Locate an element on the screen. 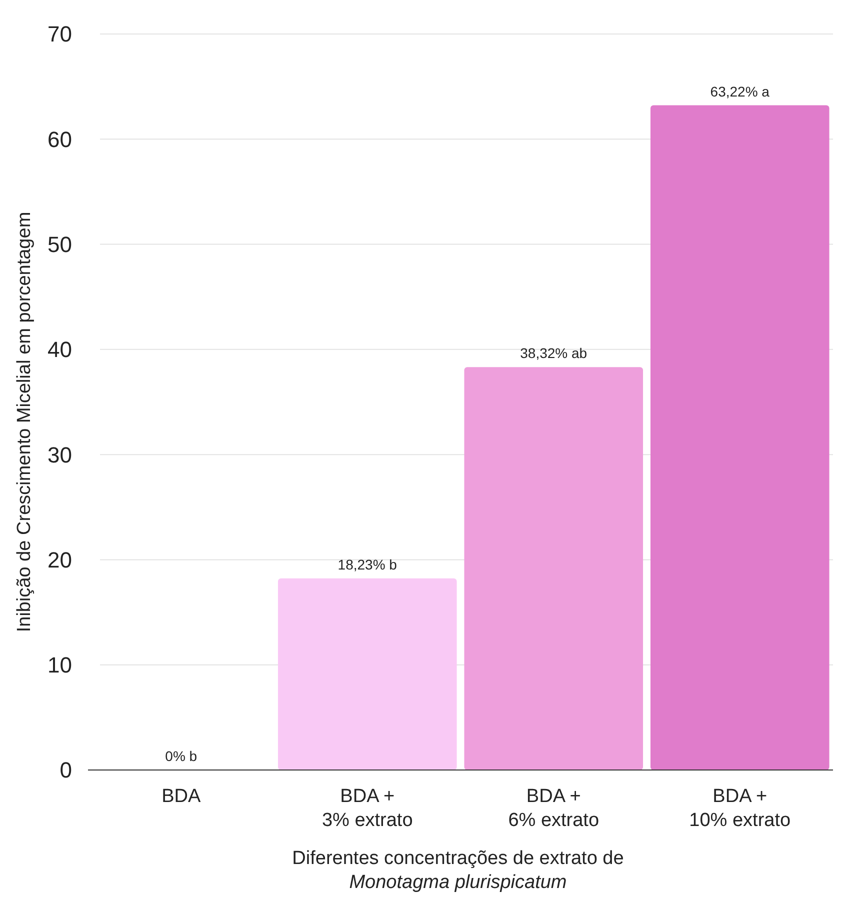 The image size is (841, 908). y-tick-label: 40 is located at coordinates (60, 349).